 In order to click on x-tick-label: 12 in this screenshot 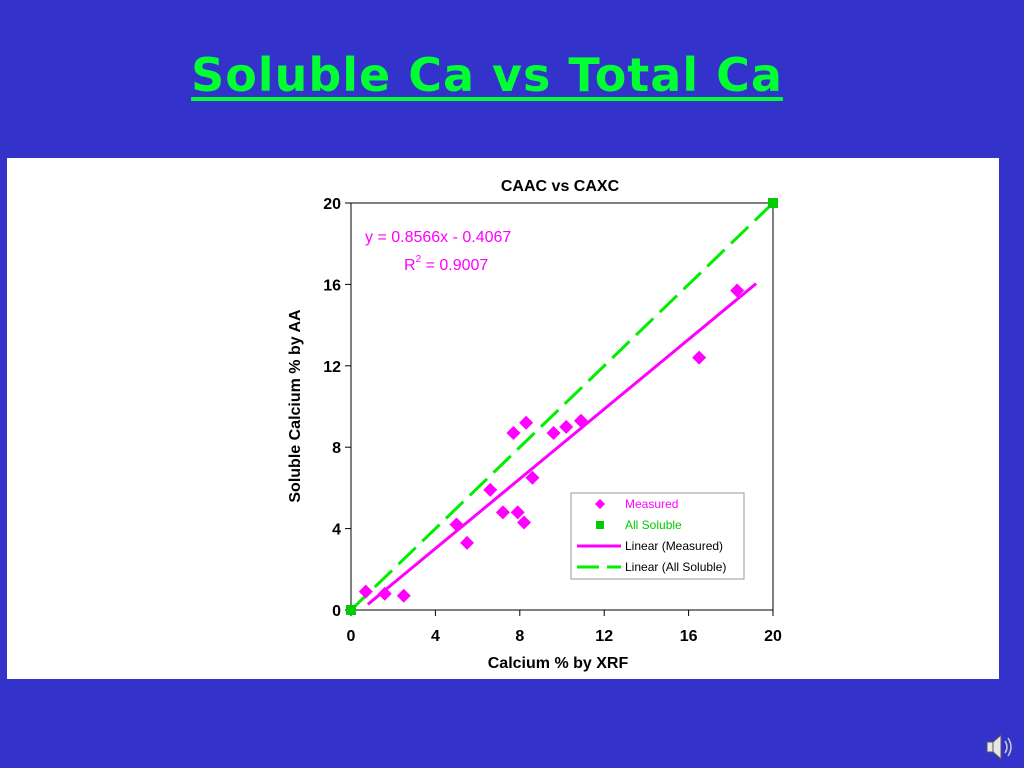, I will do `click(604, 636)`.